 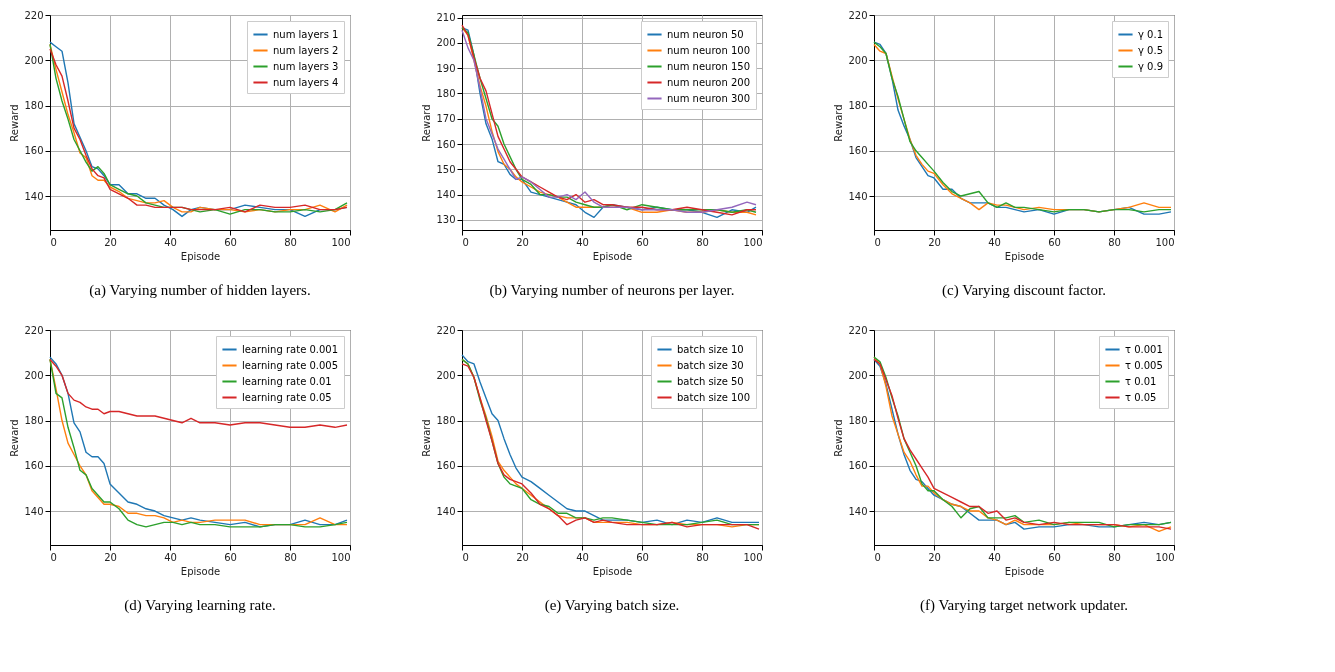 What do you see at coordinates (1144, 349) in the screenshot?
I see `legend-label: τ 0.001` at bounding box center [1144, 349].